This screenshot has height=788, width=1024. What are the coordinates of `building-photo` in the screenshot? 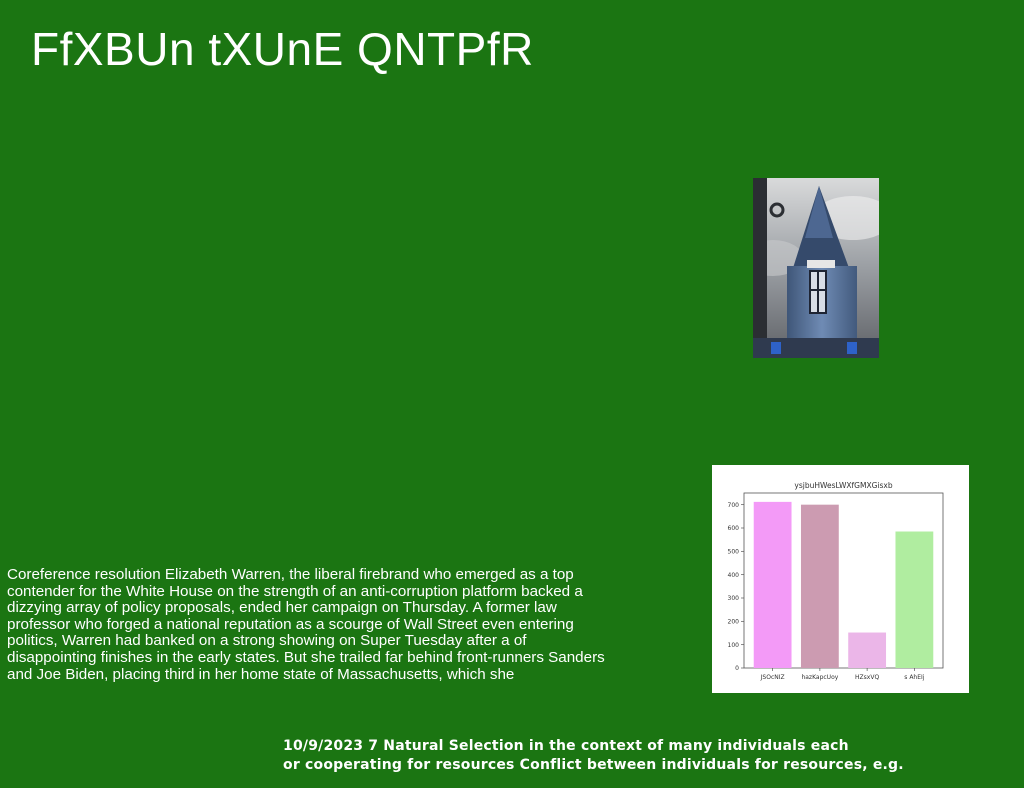 It's located at (816, 268).